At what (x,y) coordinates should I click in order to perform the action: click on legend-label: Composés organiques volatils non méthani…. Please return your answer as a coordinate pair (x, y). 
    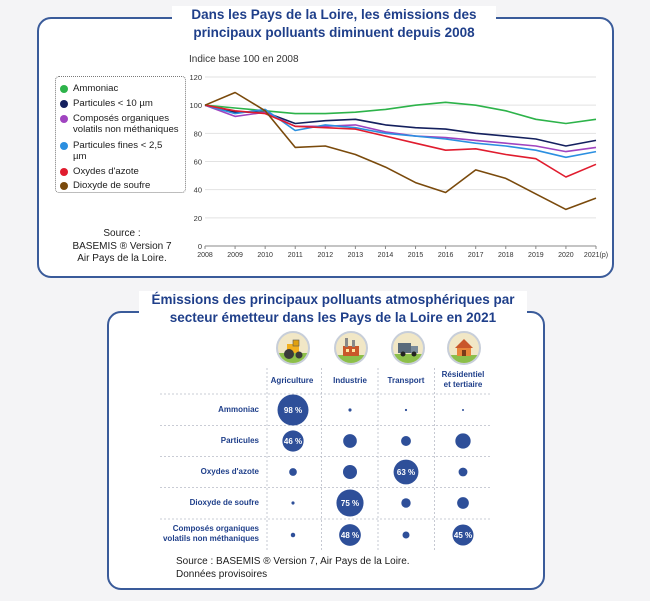
    Looking at the image, I should click on (126, 124).